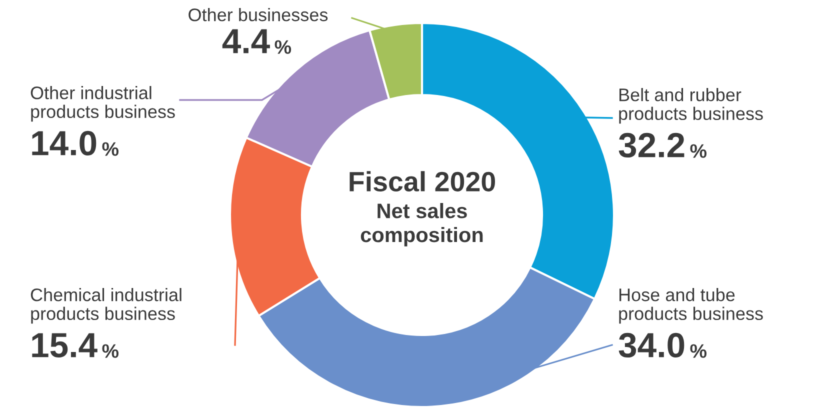  What do you see at coordinates (102, 104) in the screenshot?
I see `slice-label: Other industrial products business` at bounding box center [102, 104].